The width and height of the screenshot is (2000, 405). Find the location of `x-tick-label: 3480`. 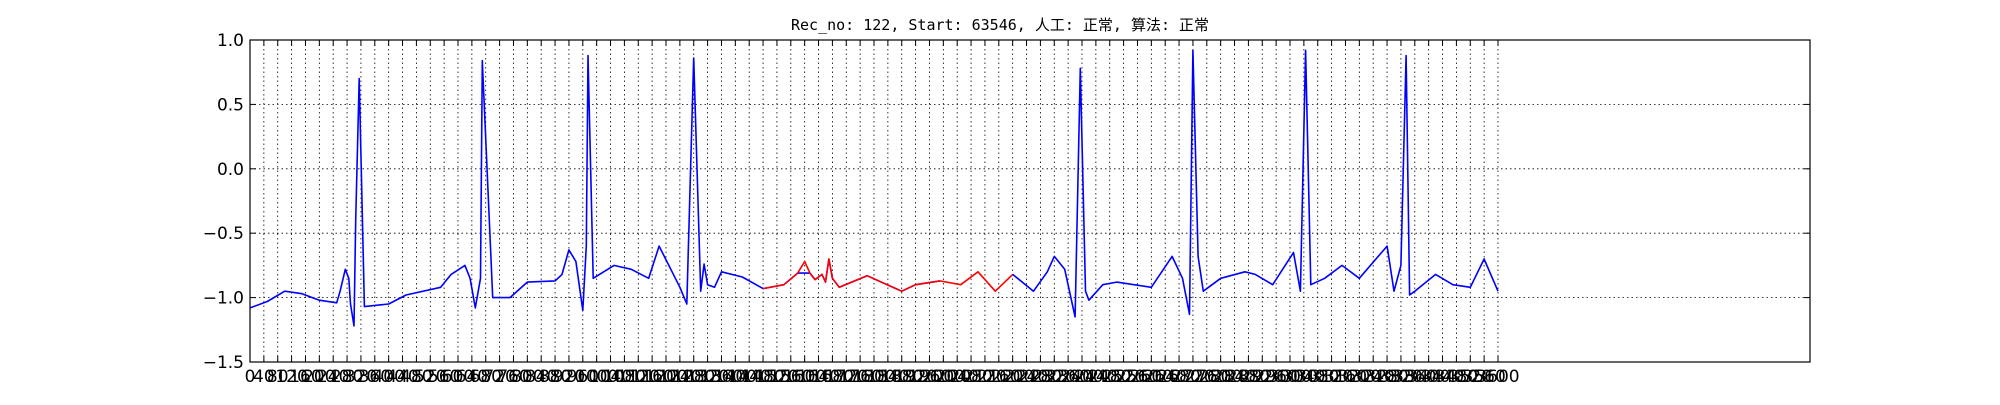

x-tick-label: 3480 is located at coordinates (1456, 377).